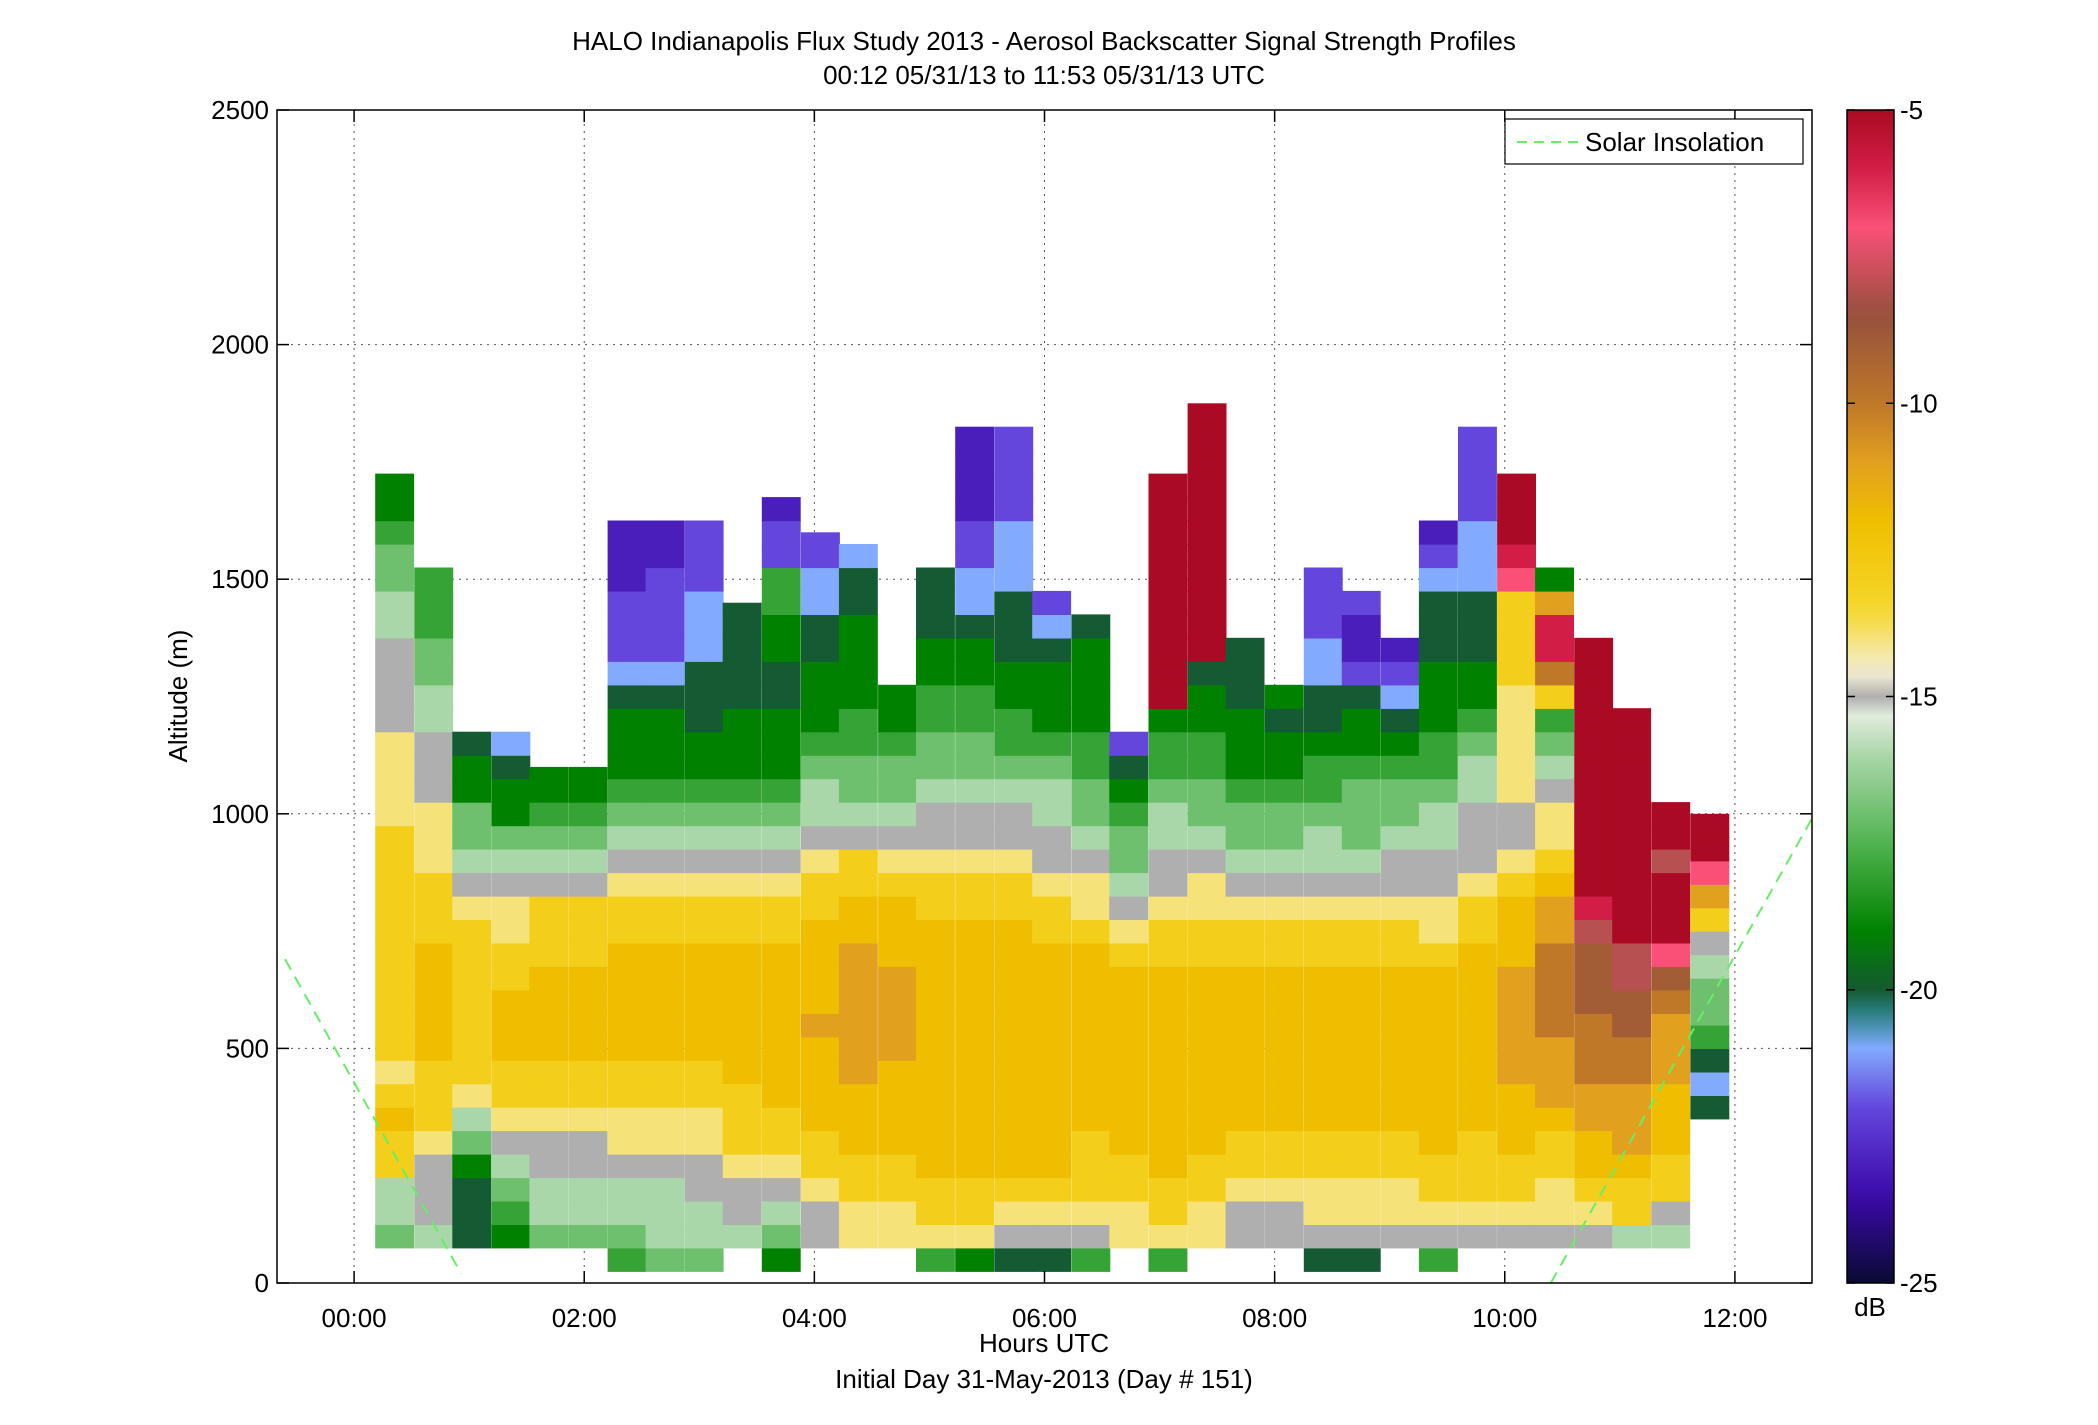 The height and width of the screenshot is (1425, 2098). Describe the element at coordinates (1674, 142) in the screenshot. I see `legend-solar-label: Solar Insolation` at that location.